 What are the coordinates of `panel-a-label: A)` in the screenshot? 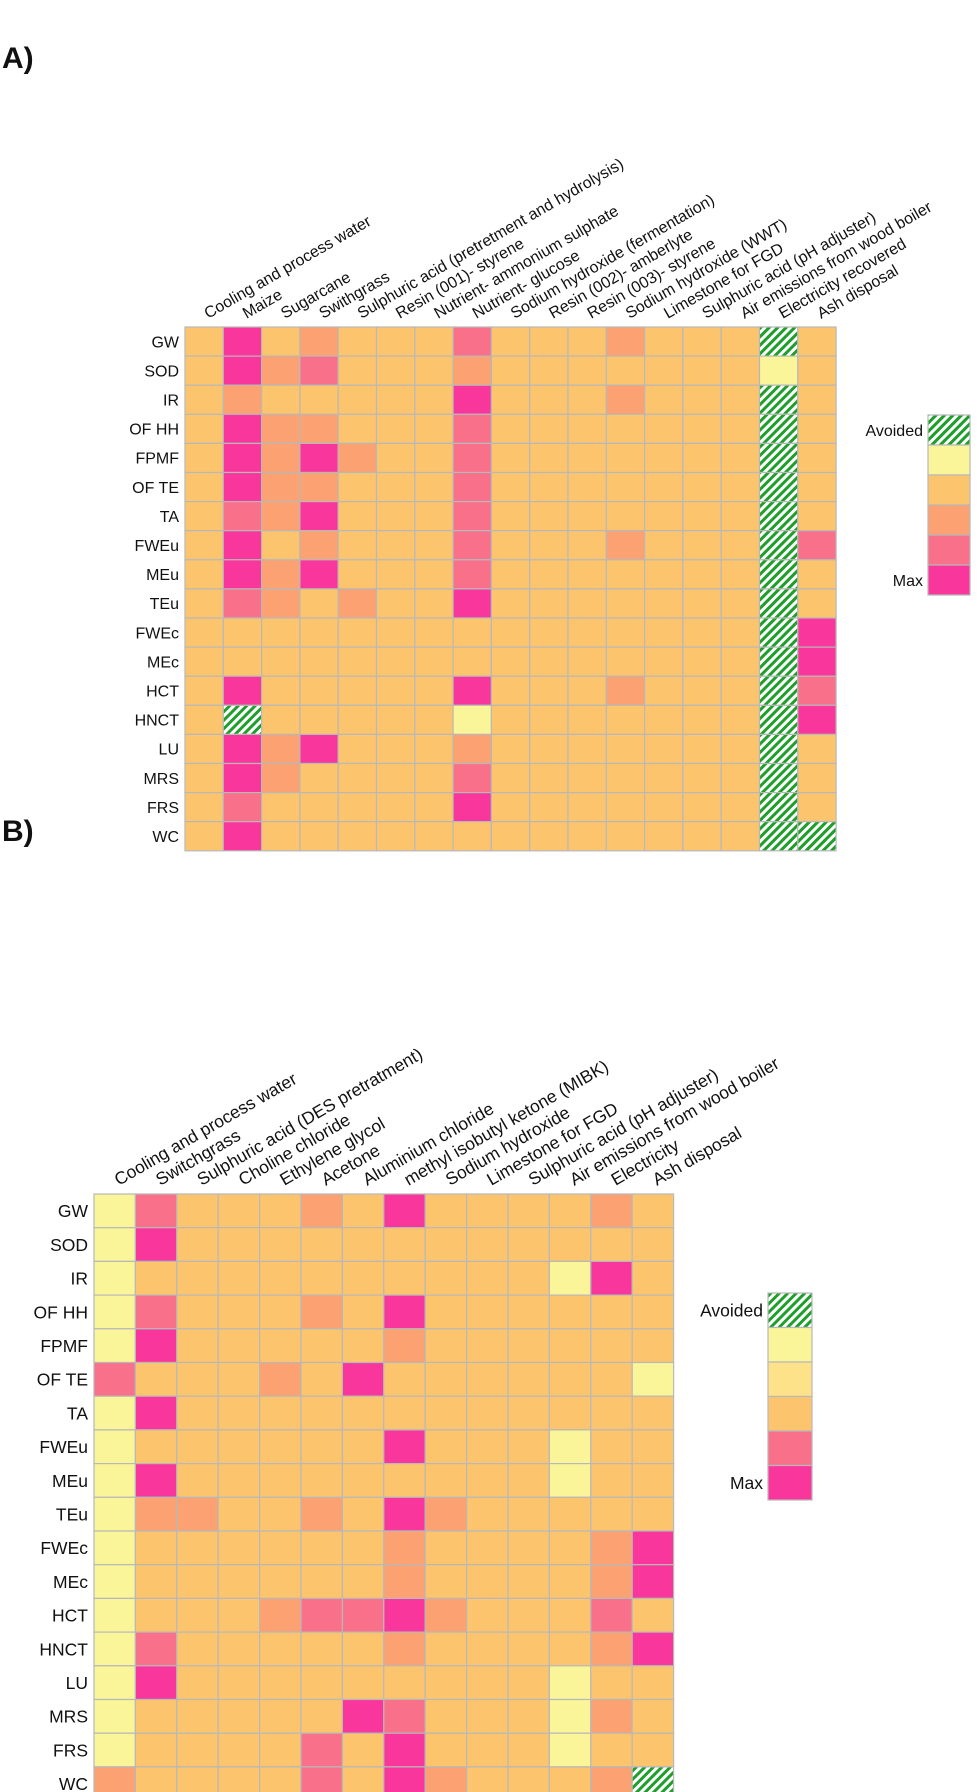 It's located at (18, 58).